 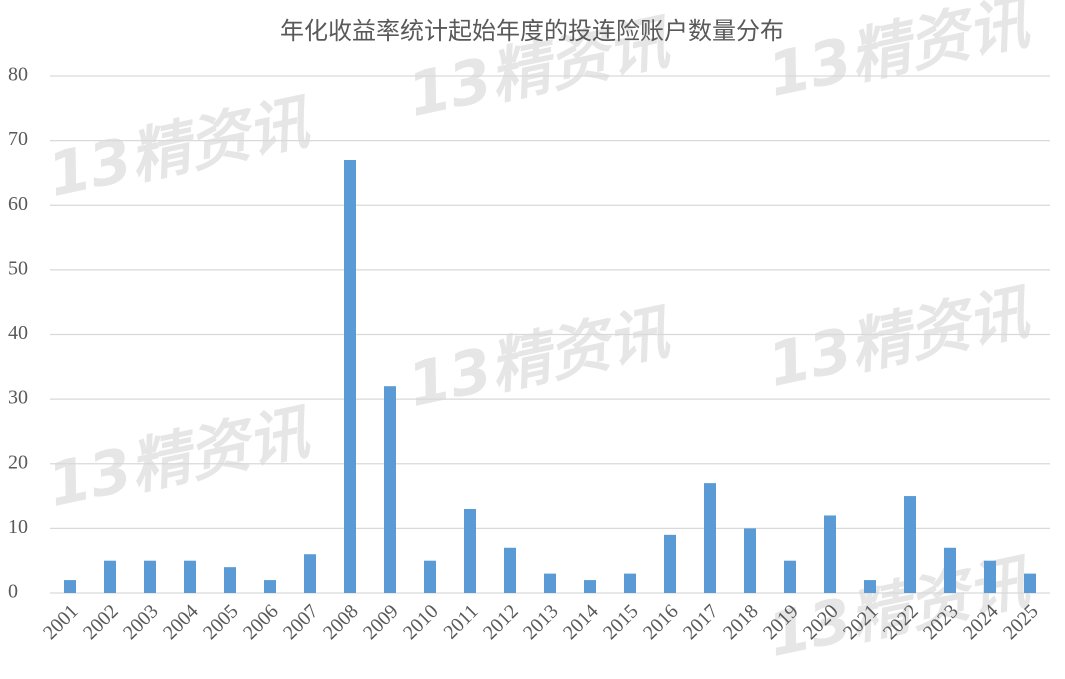 What do you see at coordinates (581, 622) in the screenshot?
I see `x-tick-label: 2014` at bounding box center [581, 622].